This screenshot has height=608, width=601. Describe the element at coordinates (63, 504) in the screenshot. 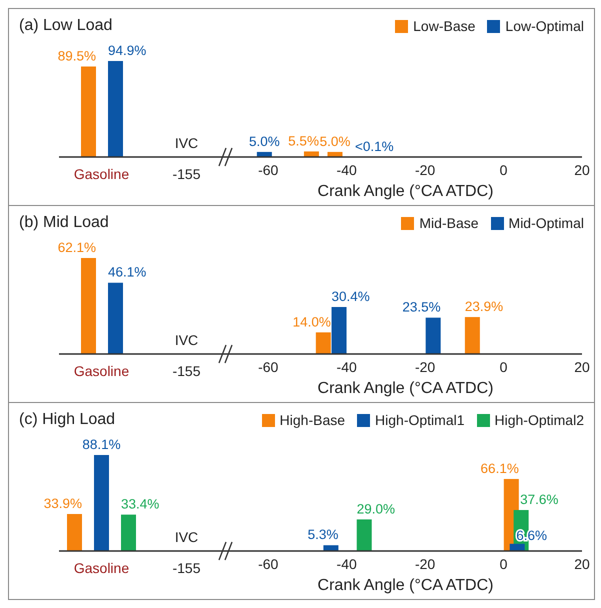

I see `data-label: 33.9%` at that location.